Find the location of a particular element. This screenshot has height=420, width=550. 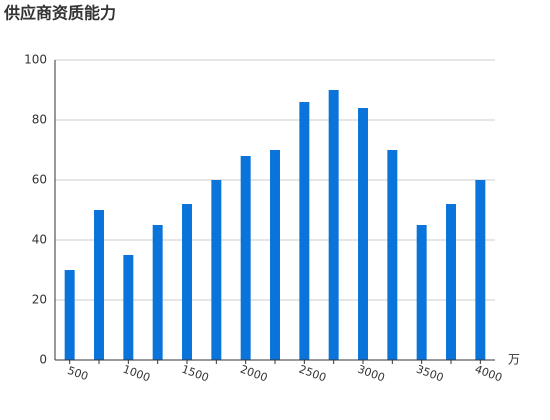

y-tick-label: 60 is located at coordinates (39, 180).